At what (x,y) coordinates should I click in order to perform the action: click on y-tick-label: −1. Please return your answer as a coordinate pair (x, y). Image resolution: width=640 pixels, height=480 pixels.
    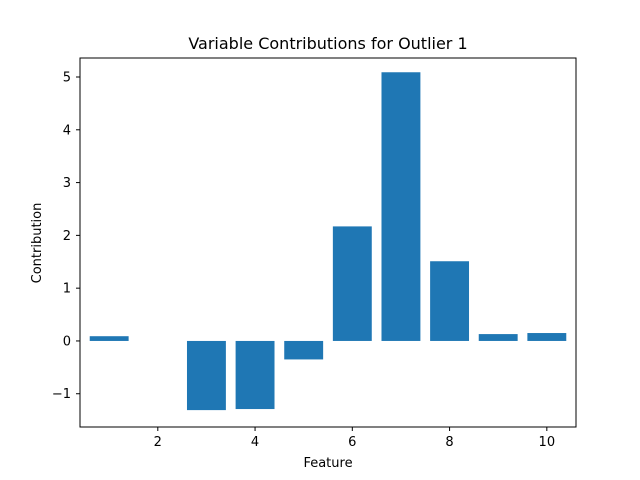
    Looking at the image, I should click on (61, 394).